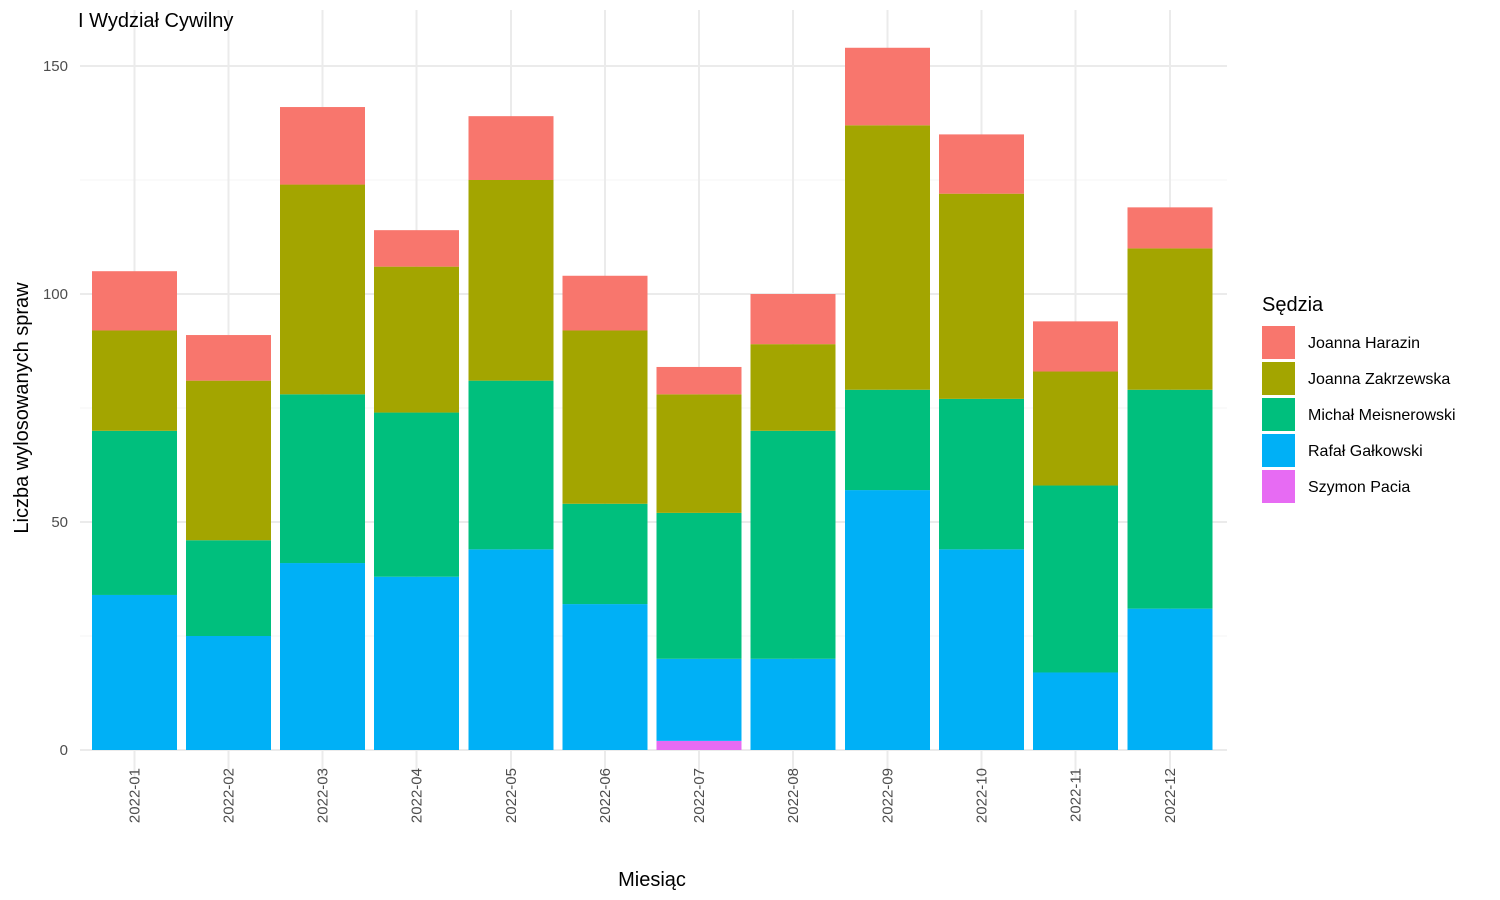 The width and height of the screenshot is (1500, 900). I want to click on y-tick-label: 100, so click(55, 294).